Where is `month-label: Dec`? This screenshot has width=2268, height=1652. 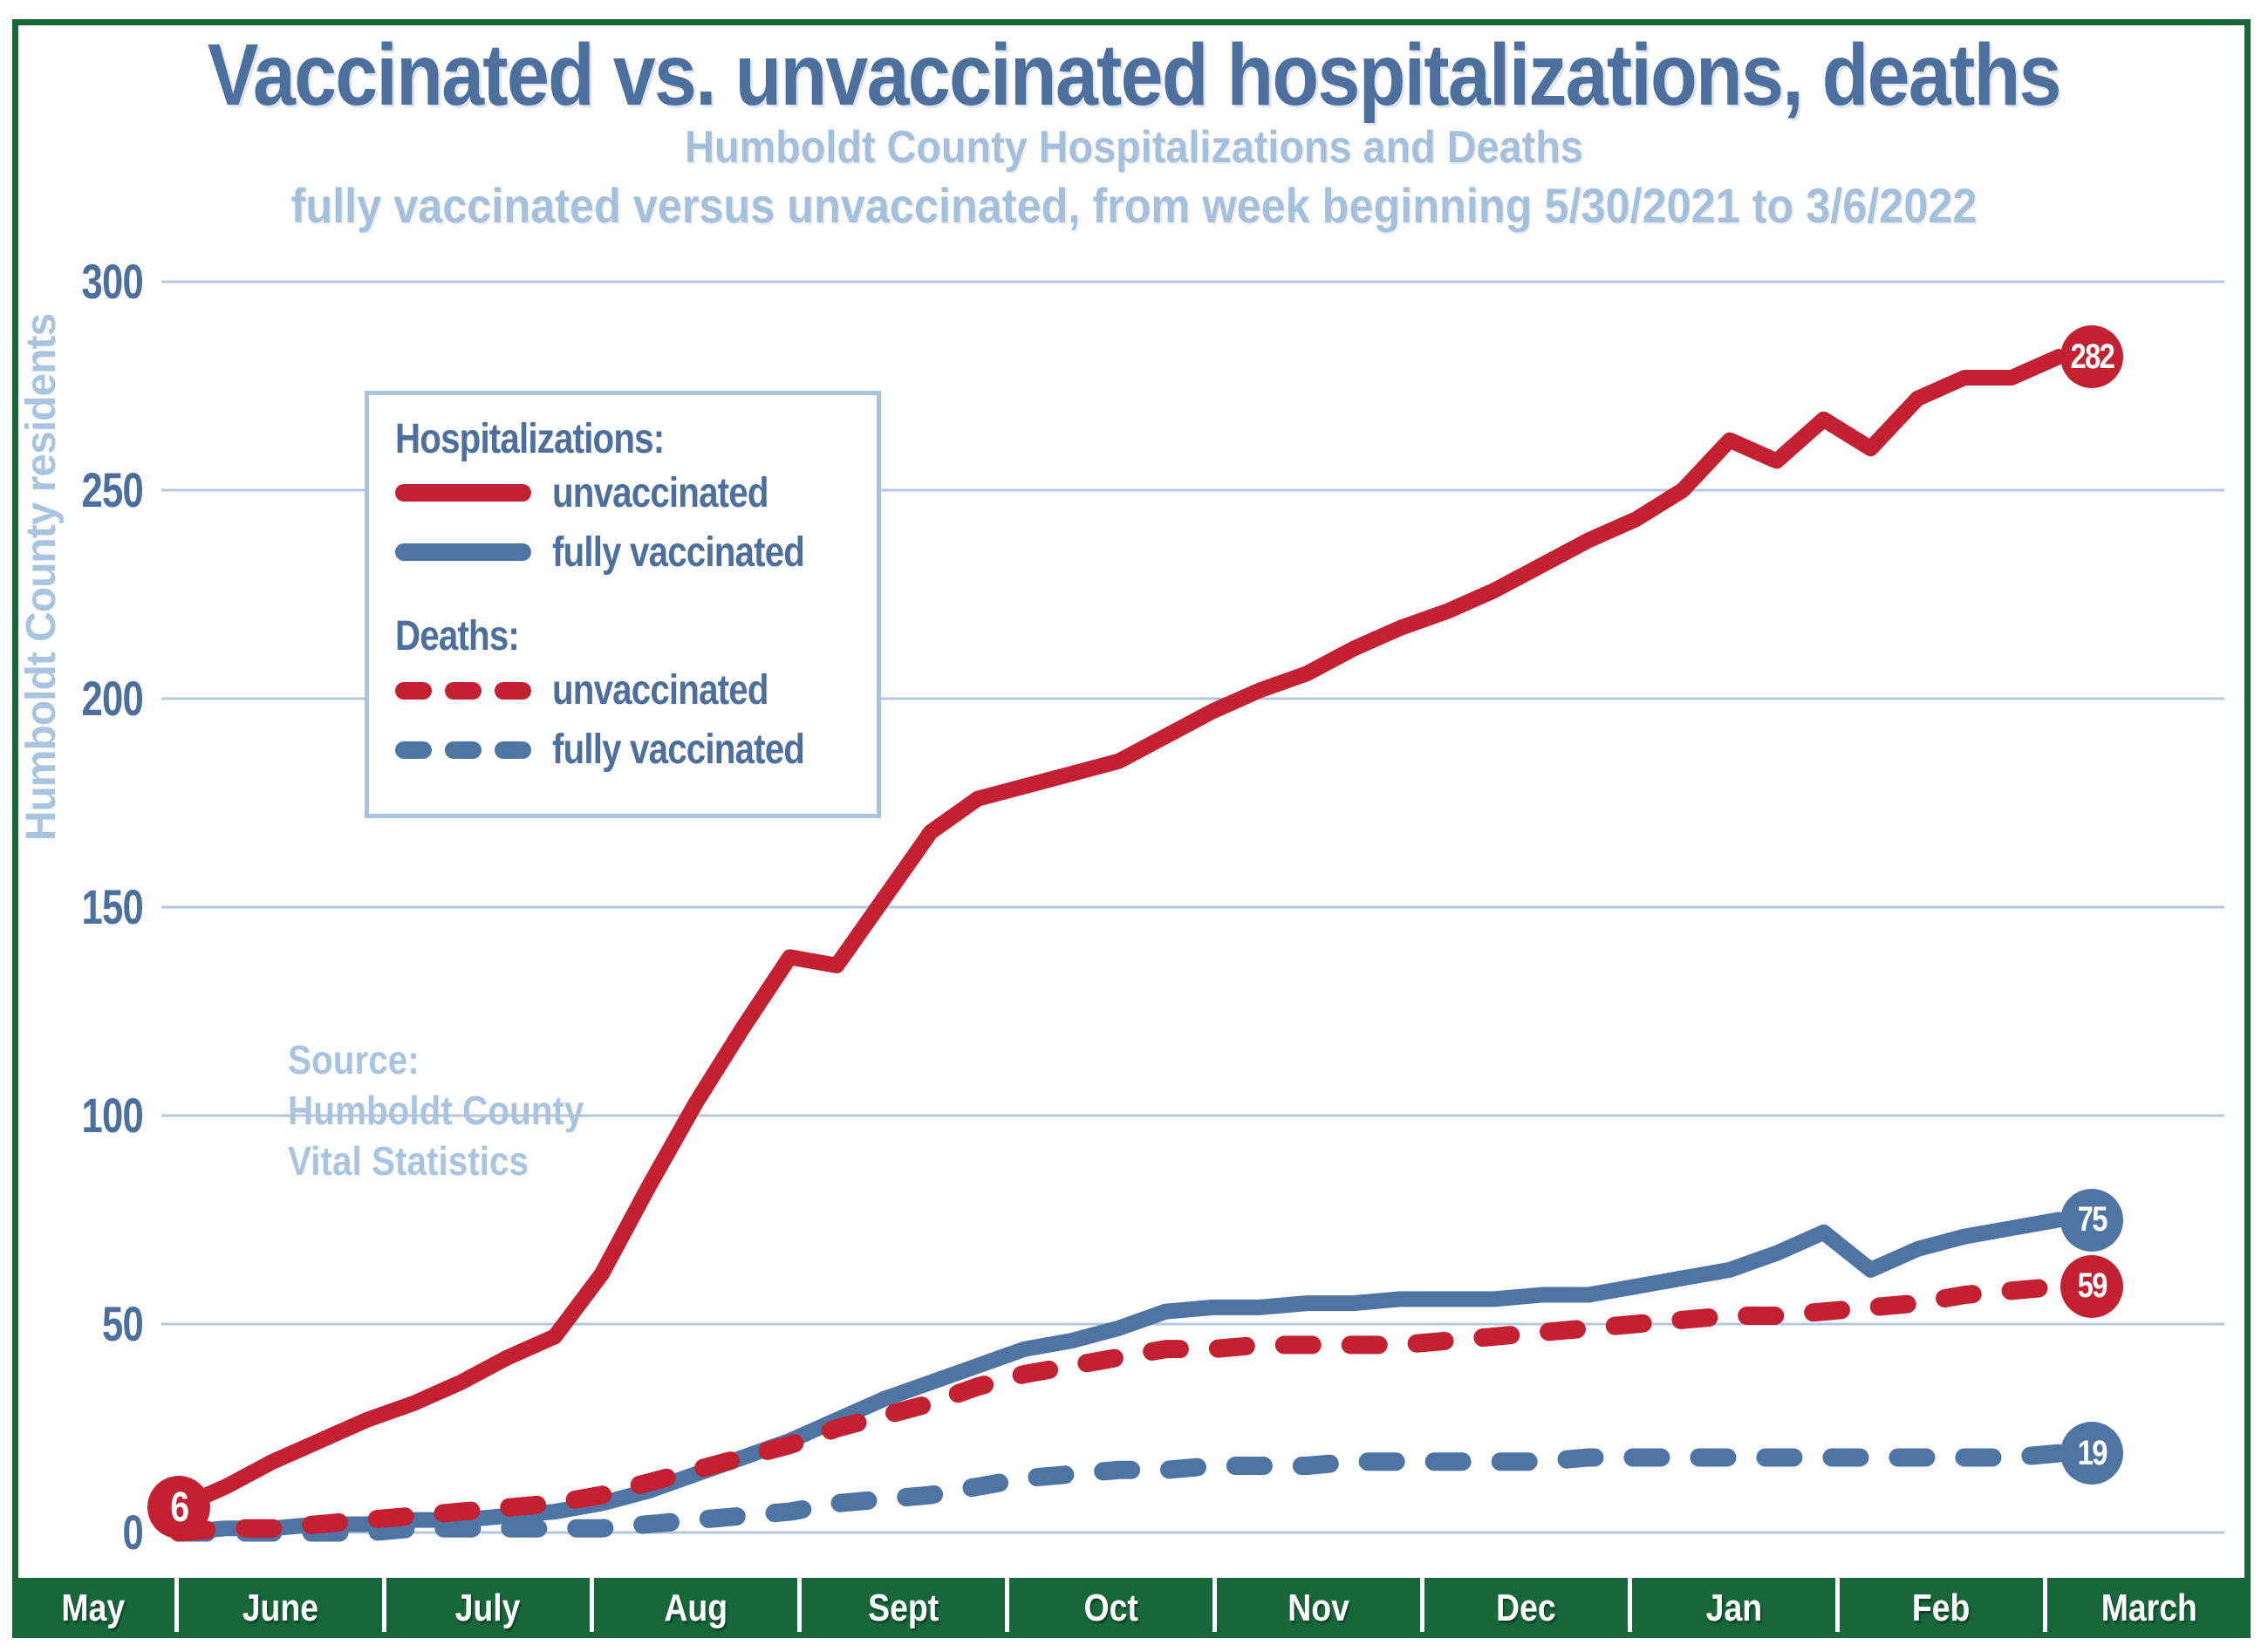 month-label: Dec is located at coordinates (1526, 1607).